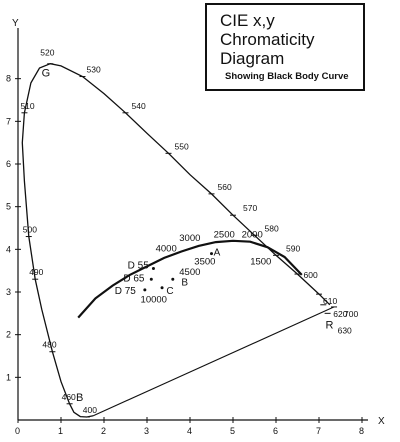 This screenshot has height=442, width=400. I want to click on y-axis-label: Y, so click(15, 23).